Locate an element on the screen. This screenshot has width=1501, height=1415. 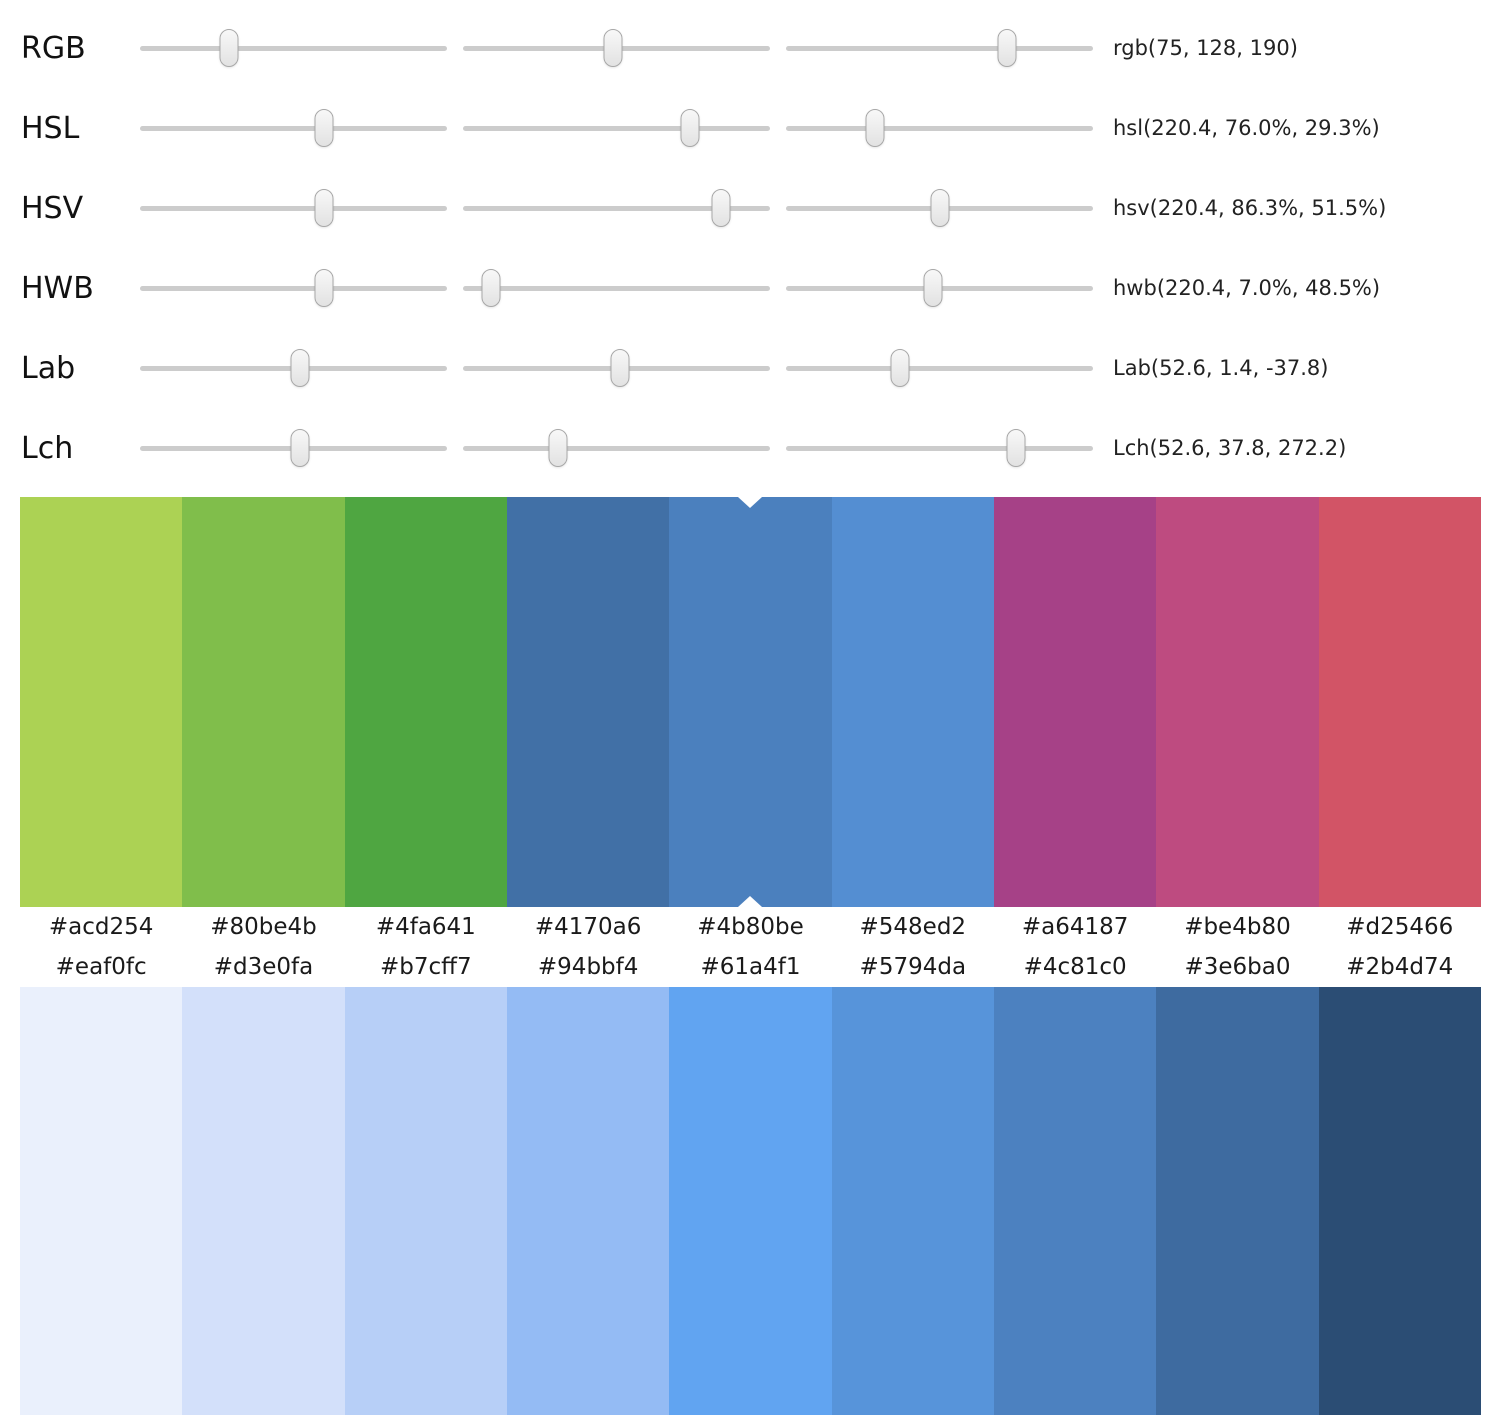
color-model-label-lch: Lch is located at coordinates (47, 448).